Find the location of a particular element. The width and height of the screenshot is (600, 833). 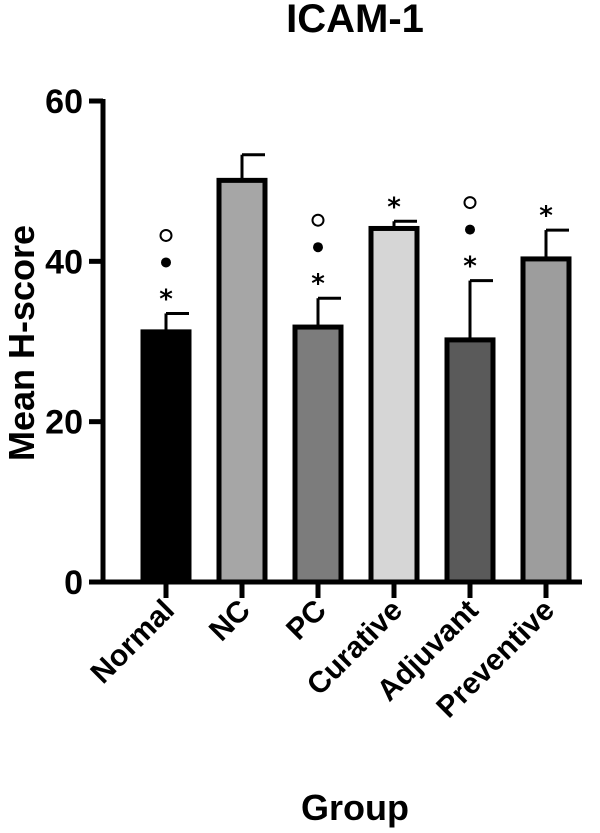

x-tick-label: NC is located at coordinates (230, 621).